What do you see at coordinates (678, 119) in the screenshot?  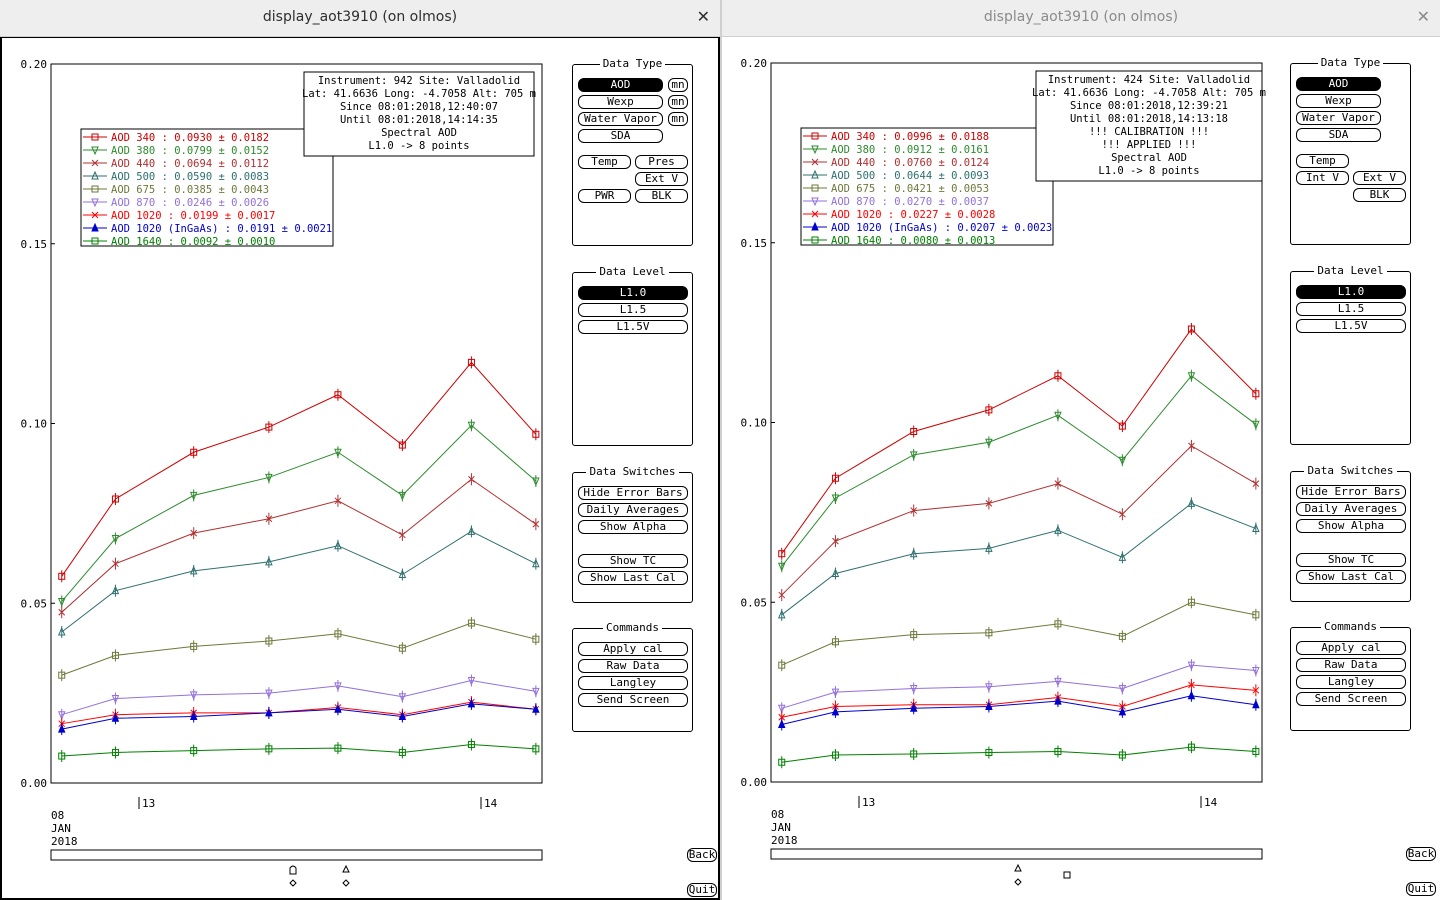 I see `water-vapor-mn-button: mn` at bounding box center [678, 119].